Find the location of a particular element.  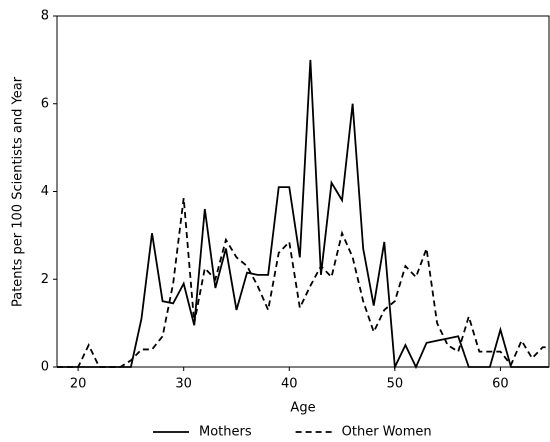

x-tick-label: 50 is located at coordinates (395, 384).